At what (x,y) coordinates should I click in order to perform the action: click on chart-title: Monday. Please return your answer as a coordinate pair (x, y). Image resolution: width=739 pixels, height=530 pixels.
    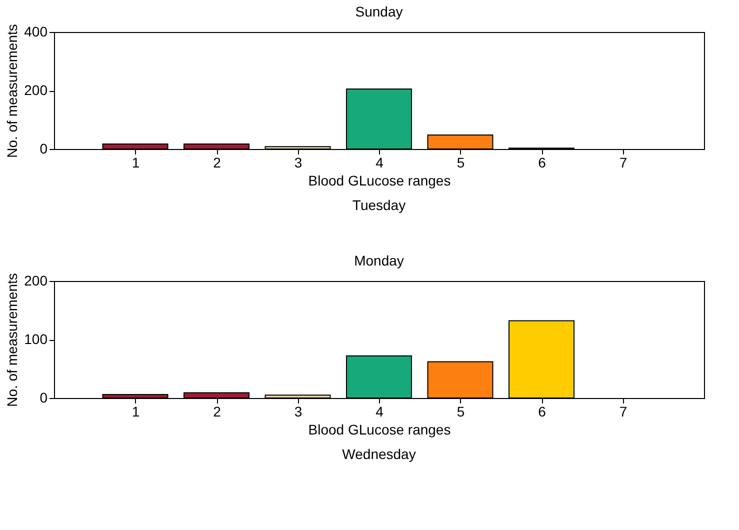
    Looking at the image, I should click on (379, 260).